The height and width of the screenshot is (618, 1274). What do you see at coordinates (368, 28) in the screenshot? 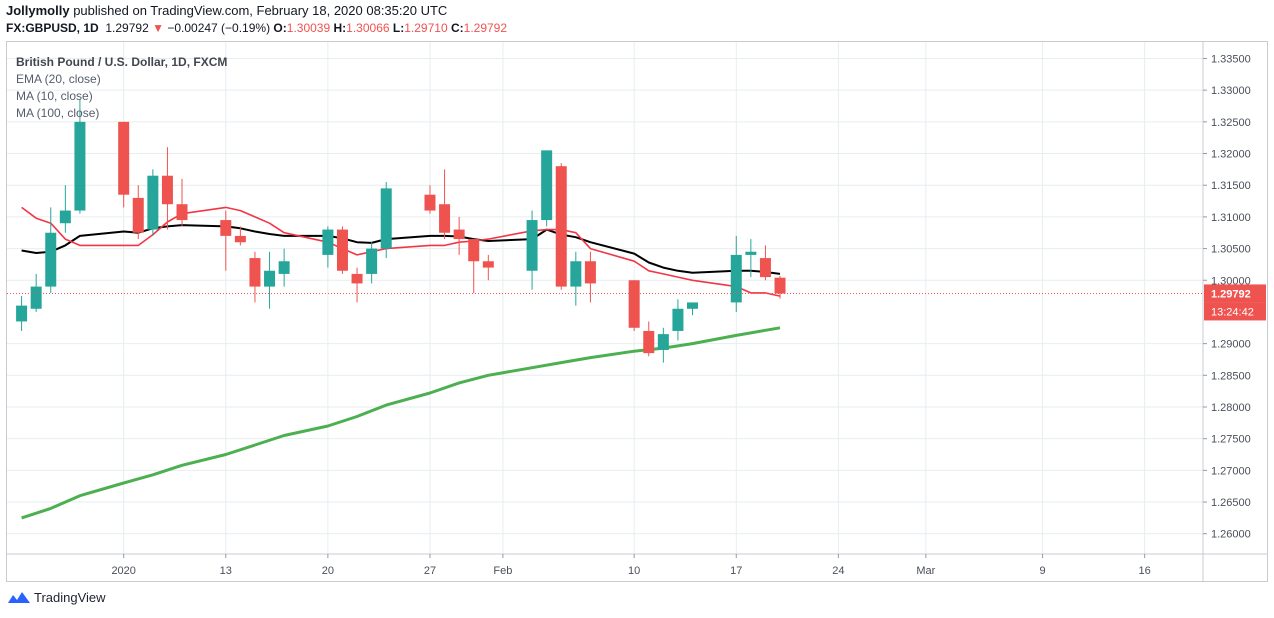
I see `high-value: 1.30066` at bounding box center [368, 28].